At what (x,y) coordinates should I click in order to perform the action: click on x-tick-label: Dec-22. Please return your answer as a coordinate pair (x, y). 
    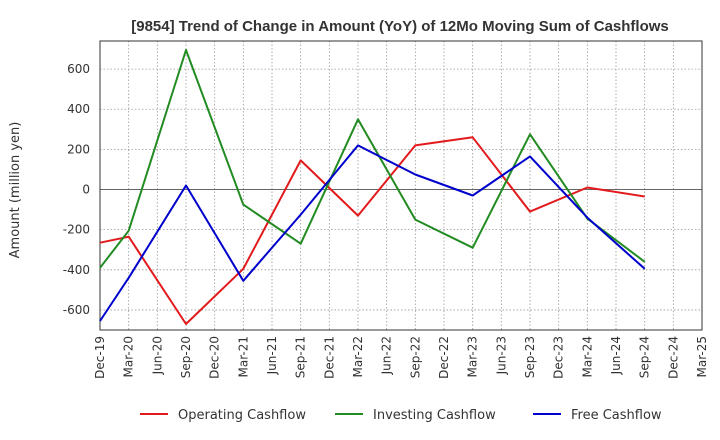
    Looking at the image, I should click on (444, 357).